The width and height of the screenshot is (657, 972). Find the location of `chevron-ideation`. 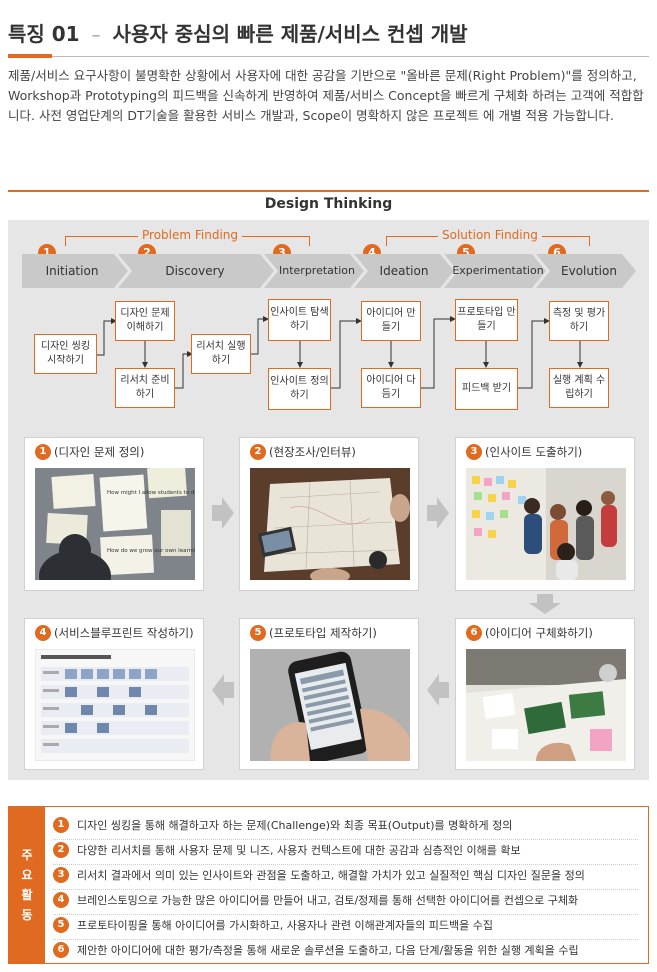

chevron-ideation is located at coordinates (404, 271).